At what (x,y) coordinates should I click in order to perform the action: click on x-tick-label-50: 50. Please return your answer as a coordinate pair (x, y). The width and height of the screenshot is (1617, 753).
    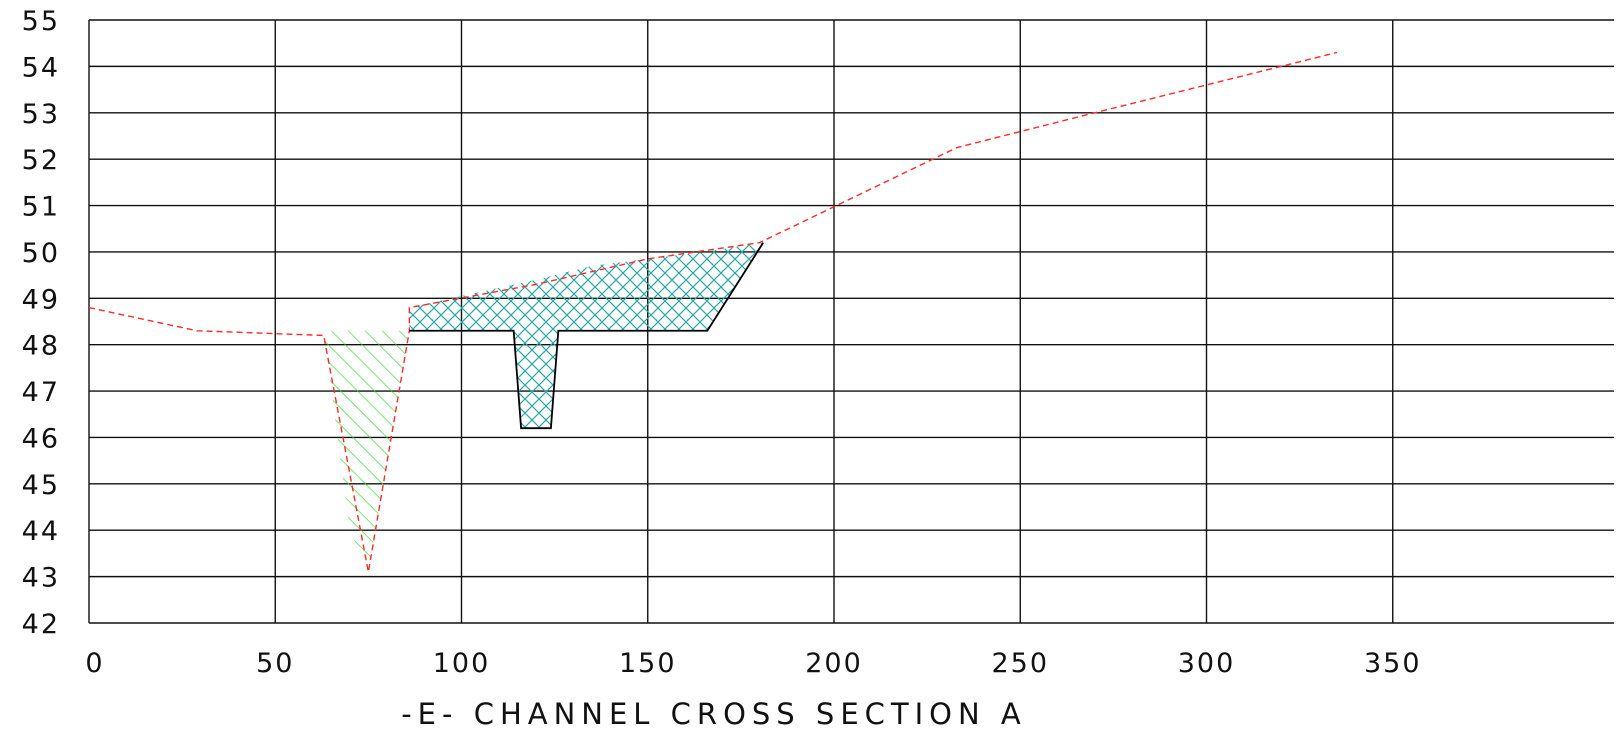
    Looking at the image, I should click on (275, 663).